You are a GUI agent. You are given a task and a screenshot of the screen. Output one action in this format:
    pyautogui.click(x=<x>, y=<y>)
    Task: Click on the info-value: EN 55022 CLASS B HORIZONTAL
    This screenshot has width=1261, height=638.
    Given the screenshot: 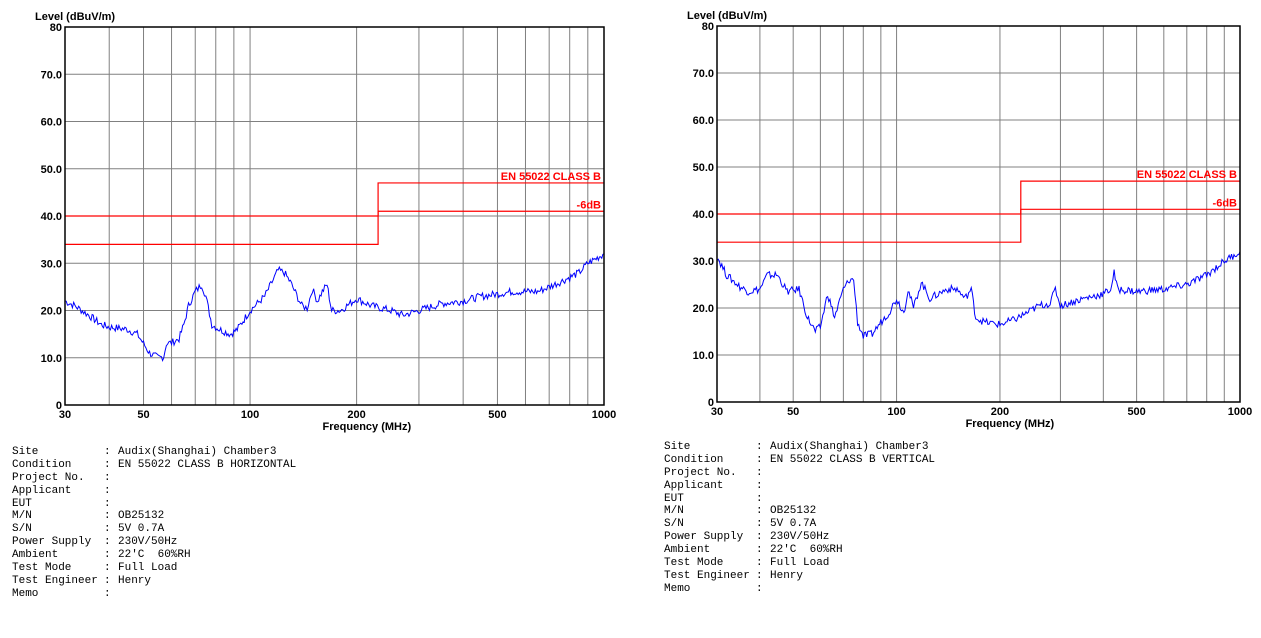 What is the action you would take?
    pyautogui.click(x=207, y=464)
    